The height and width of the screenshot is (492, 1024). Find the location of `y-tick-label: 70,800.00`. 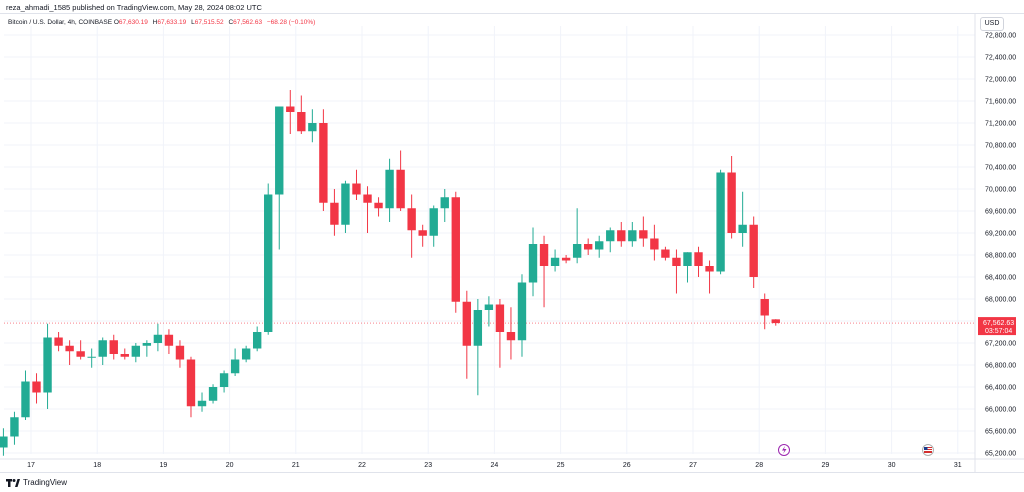

y-tick-label: 70,800.00 is located at coordinates (1000, 146).